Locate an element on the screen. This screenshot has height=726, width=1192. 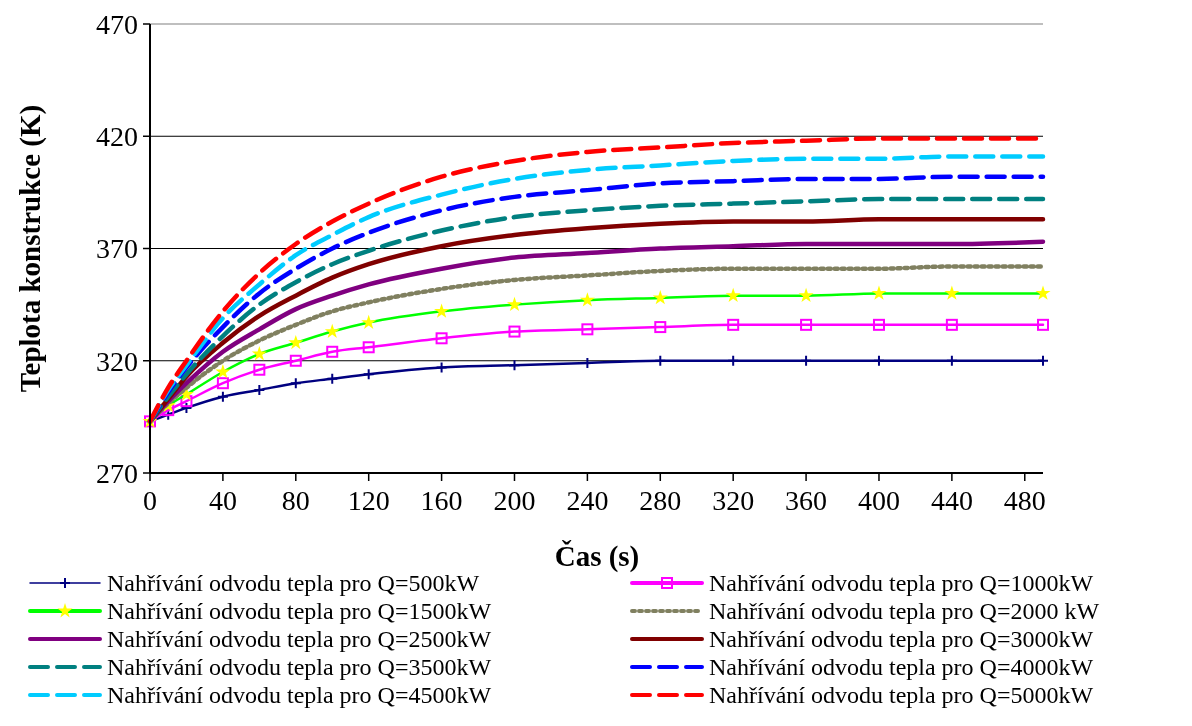
x-tick-label: 80 is located at coordinates (295, 500).